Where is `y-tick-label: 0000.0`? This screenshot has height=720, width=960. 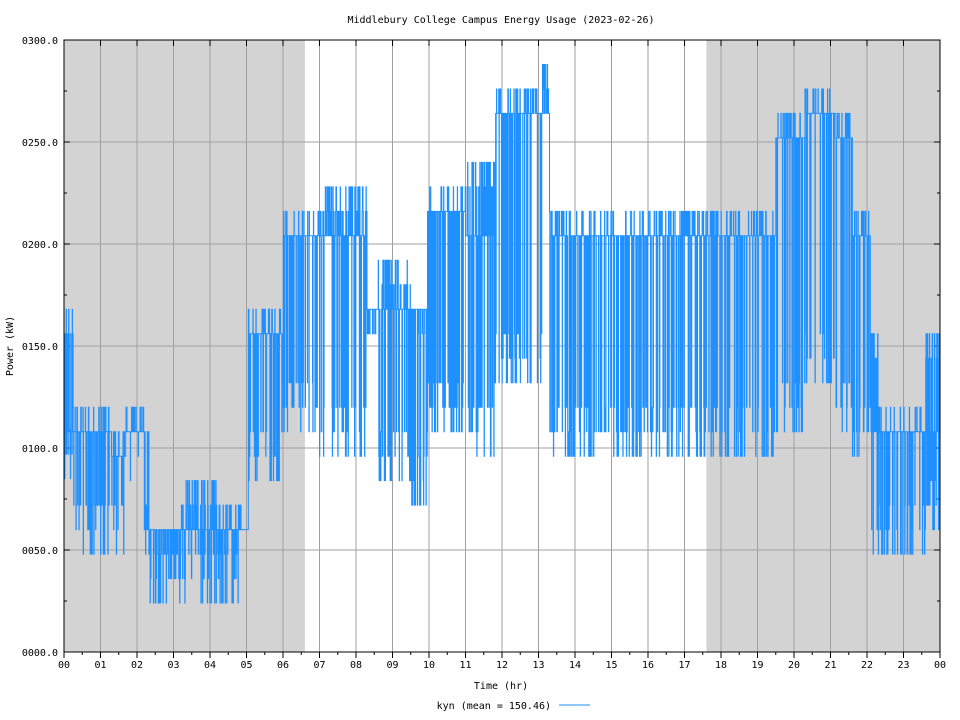 y-tick-label: 0000.0 is located at coordinates (40, 653).